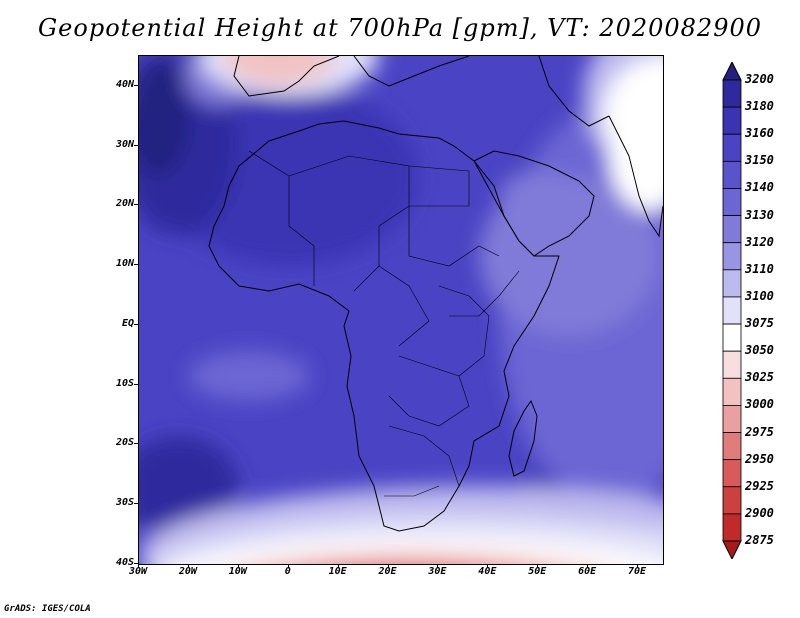 The image size is (800, 618). Describe the element at coordinates (759, 377) in the screenshot. I see `colorbar-label: 3025` at that location.